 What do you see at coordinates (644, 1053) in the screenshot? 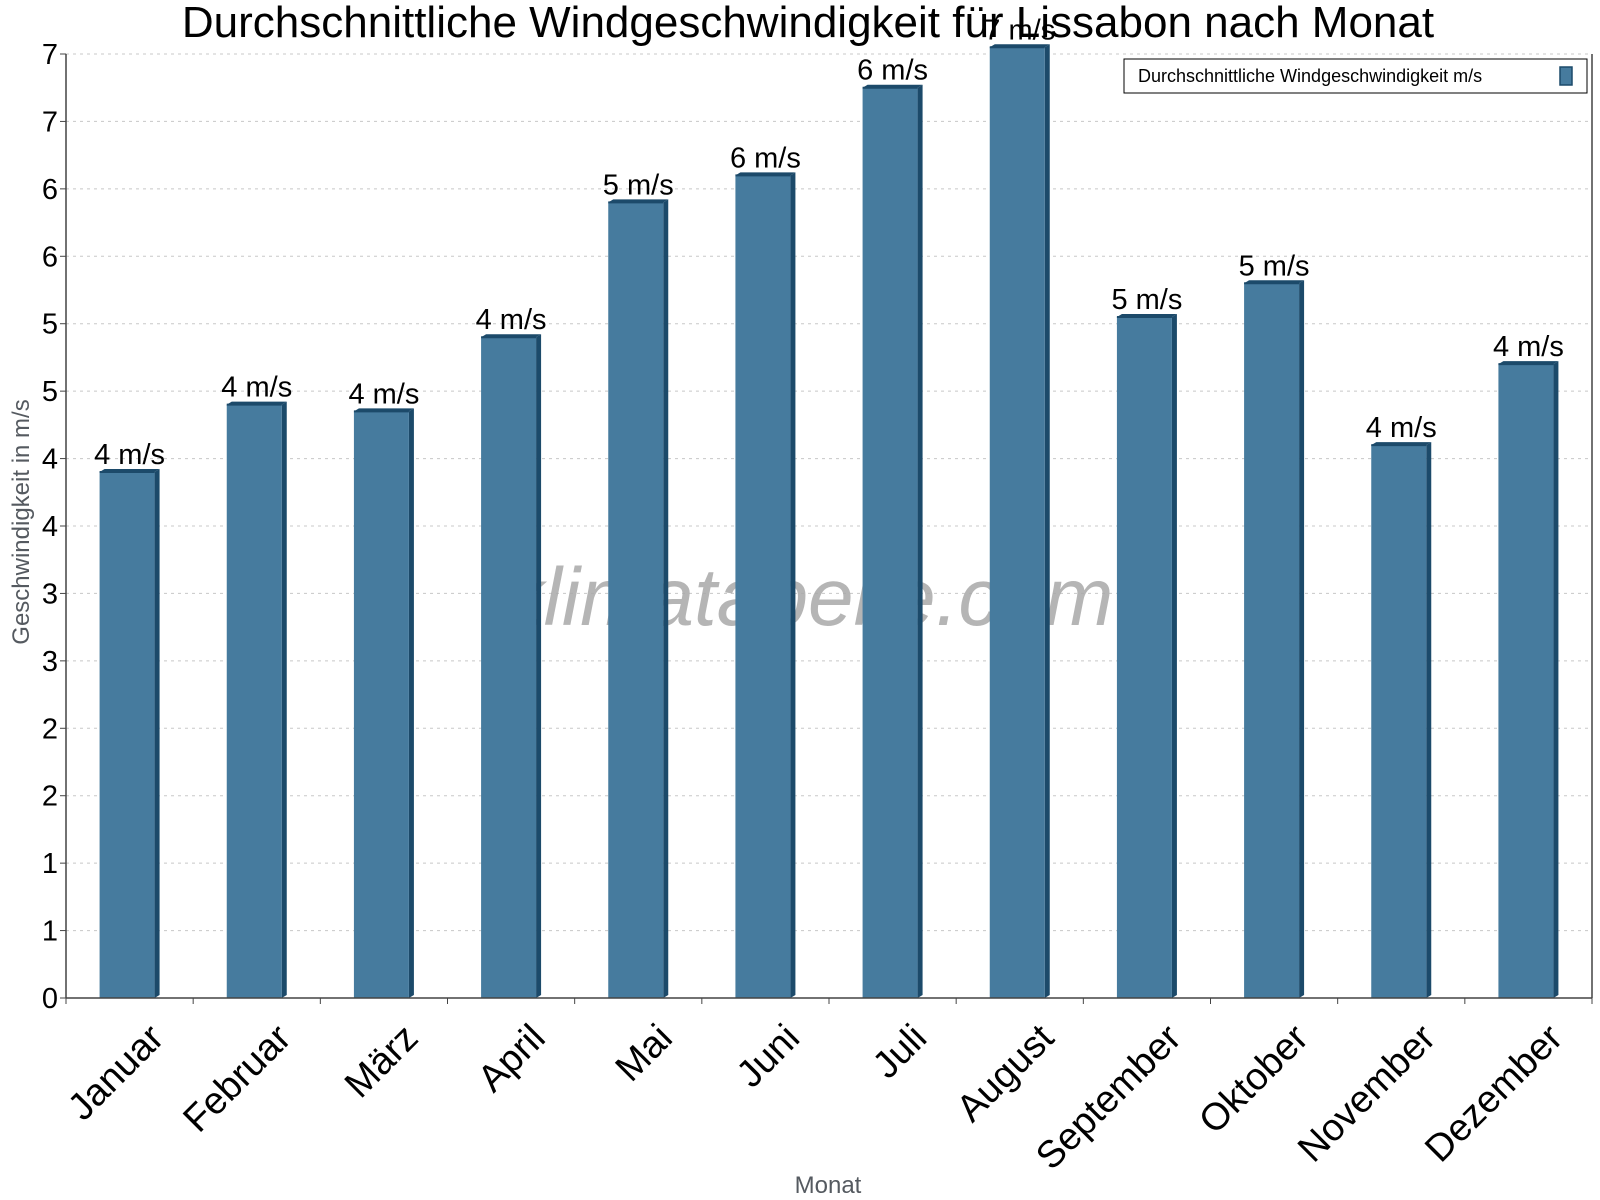
I see `x-tick-label: Mai` at bounding box center [644, 1053].